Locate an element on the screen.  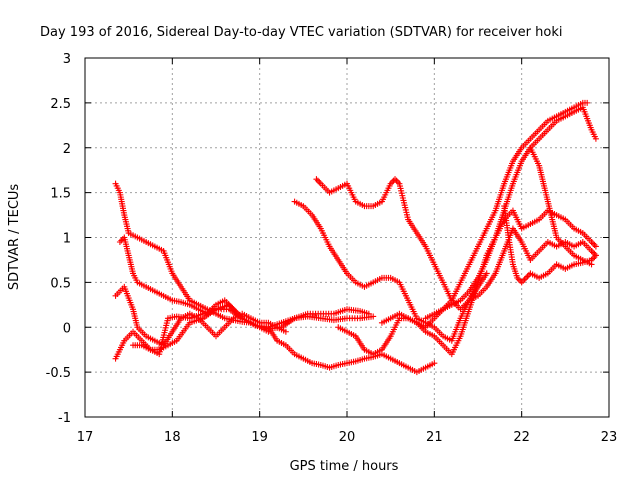
x-tick-label: 23 is located at coordinates (609, 437).